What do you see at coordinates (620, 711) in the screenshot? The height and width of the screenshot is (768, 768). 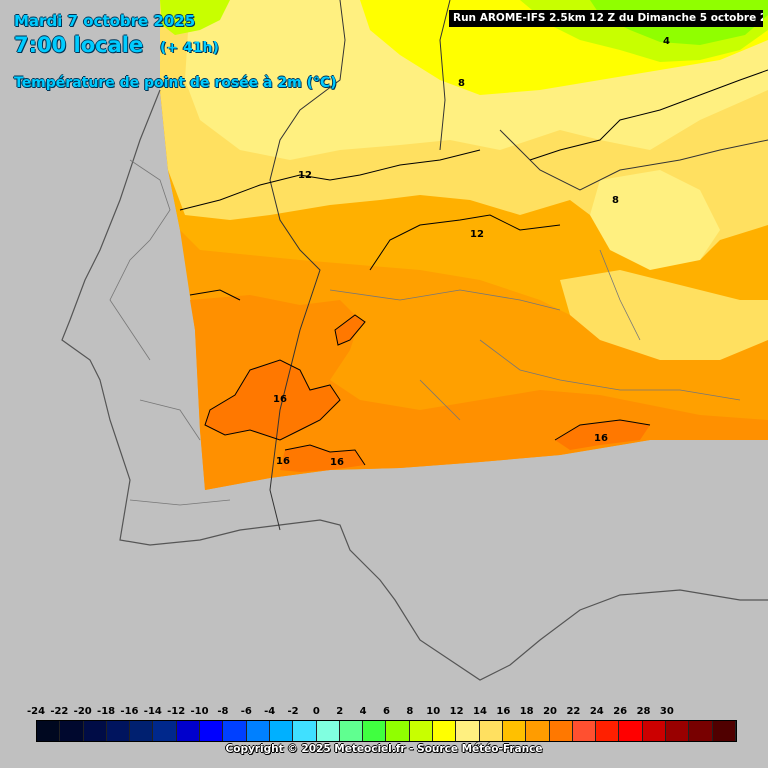 I see `legend-label: 26` at bounding box center [620, 711].